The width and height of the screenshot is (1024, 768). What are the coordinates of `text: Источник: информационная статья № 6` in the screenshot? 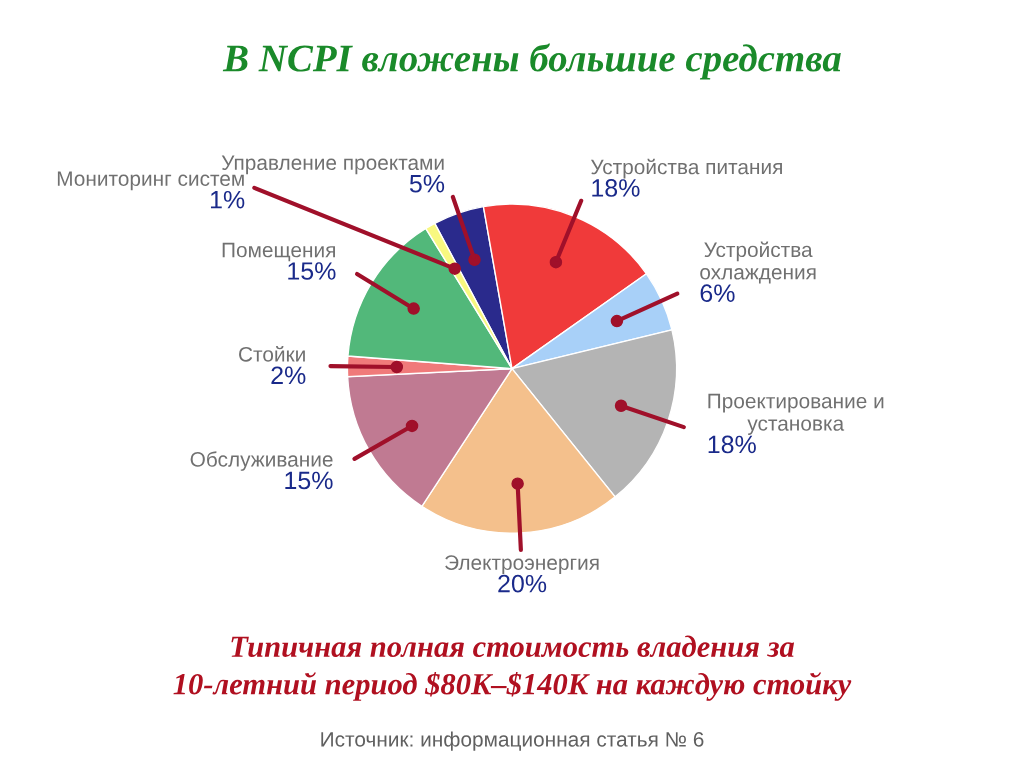 It's located at (512, 741).